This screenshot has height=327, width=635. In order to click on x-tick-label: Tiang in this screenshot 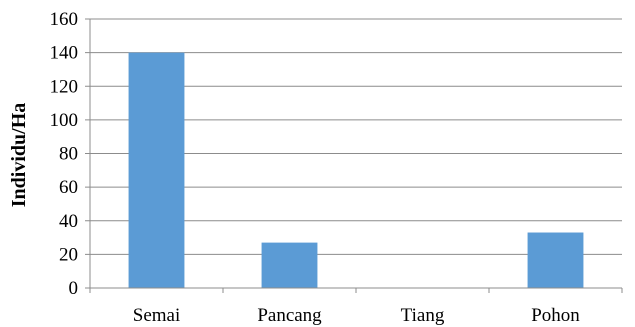, I will do `click(423, 315)`.